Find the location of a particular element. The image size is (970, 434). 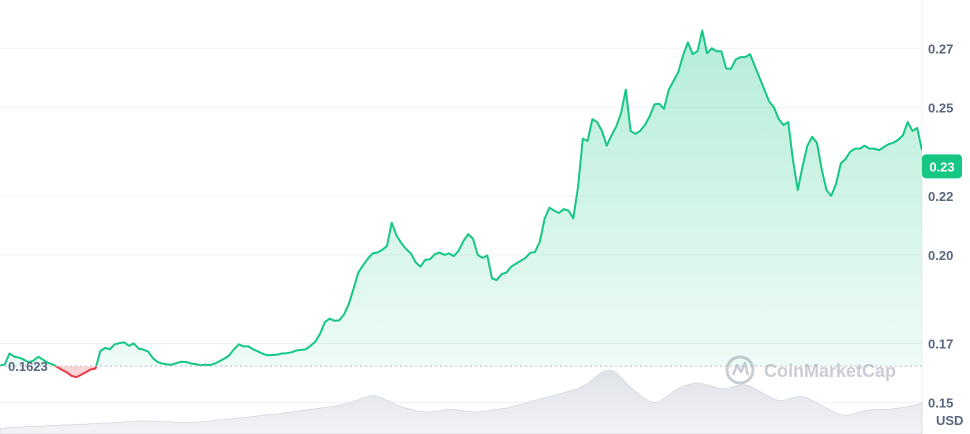

y-tick-label: 0.22 is located at coordinates (940, 196).